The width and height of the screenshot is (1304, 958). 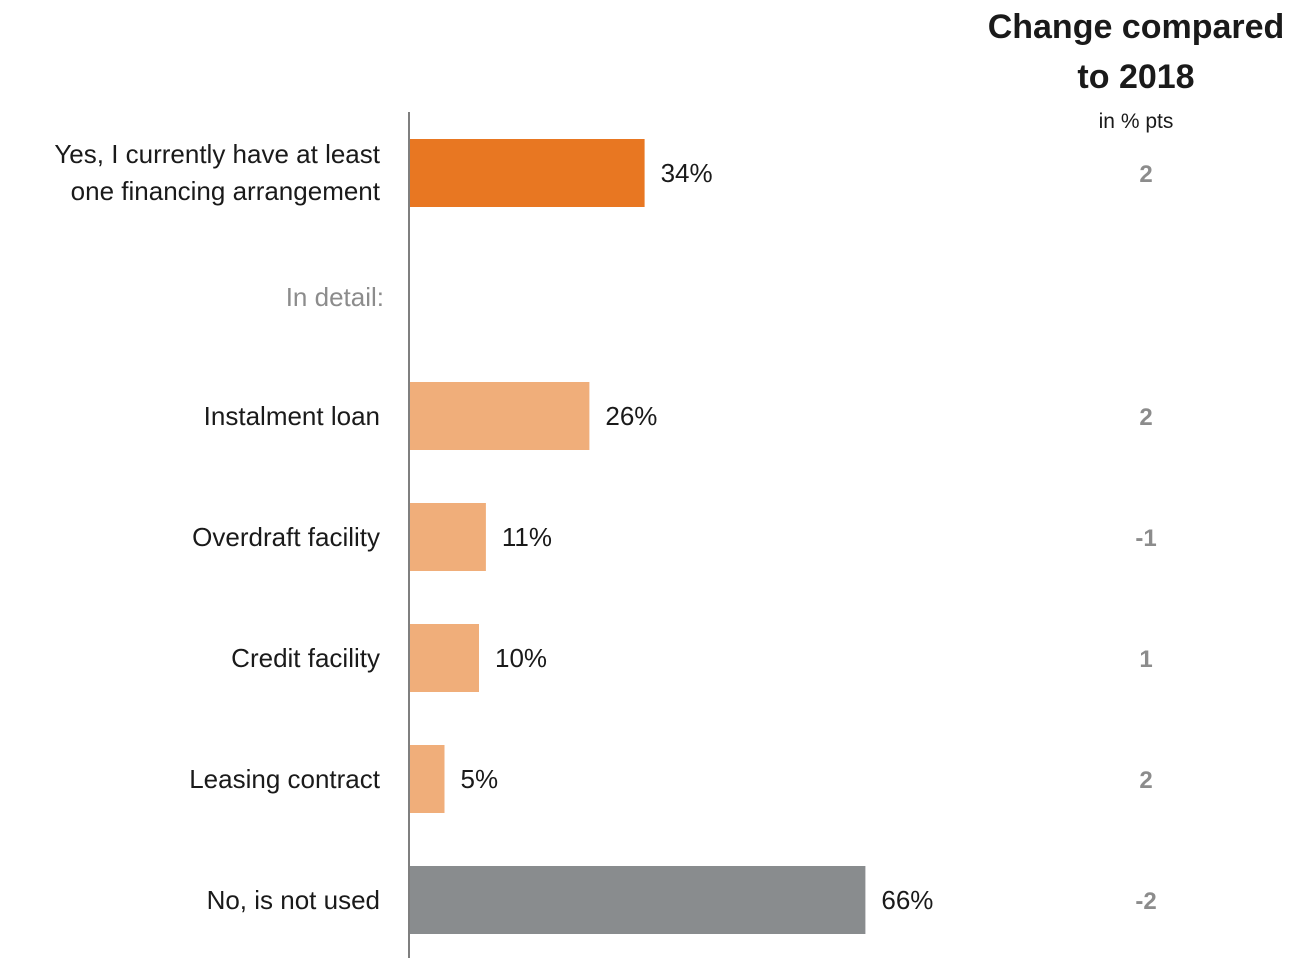 I want to click on bar-value-label-3: 10%, so click(x=521, y=658).